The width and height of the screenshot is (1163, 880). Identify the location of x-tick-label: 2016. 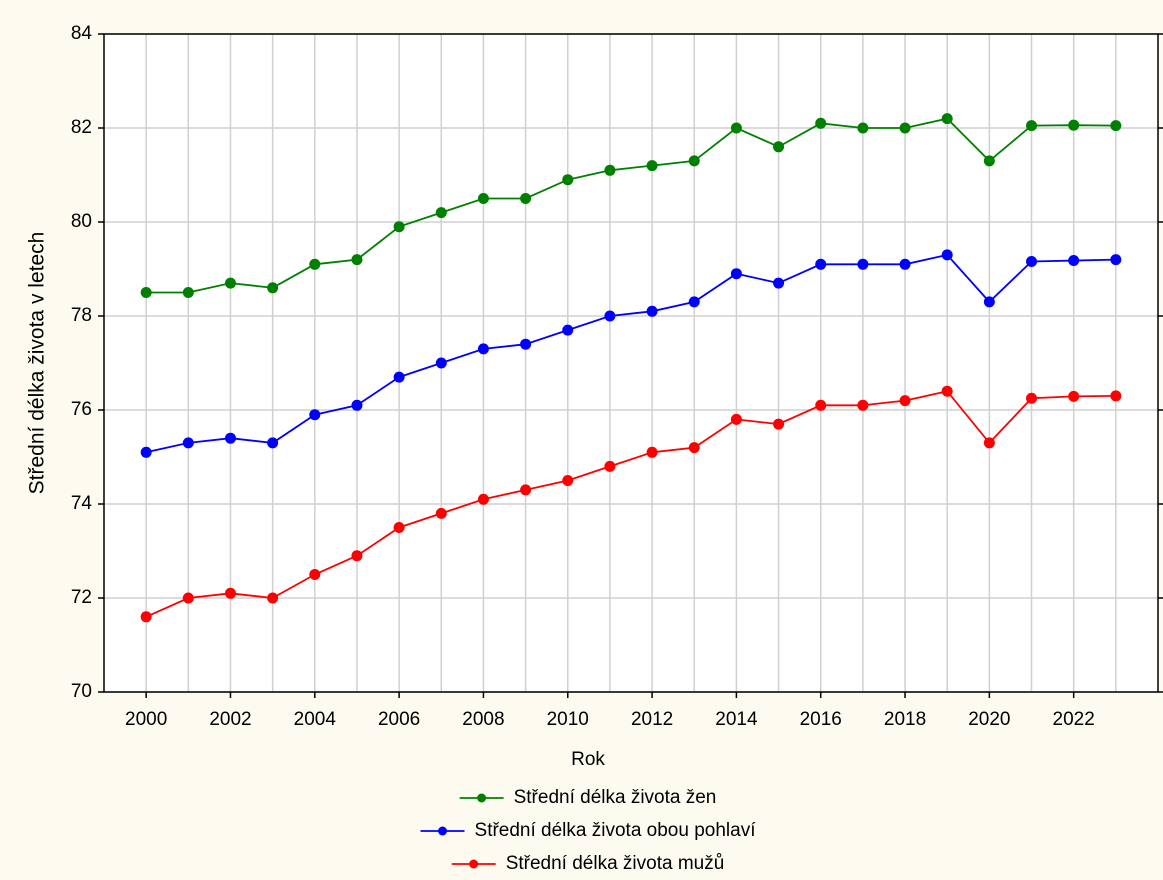
(821, 719).